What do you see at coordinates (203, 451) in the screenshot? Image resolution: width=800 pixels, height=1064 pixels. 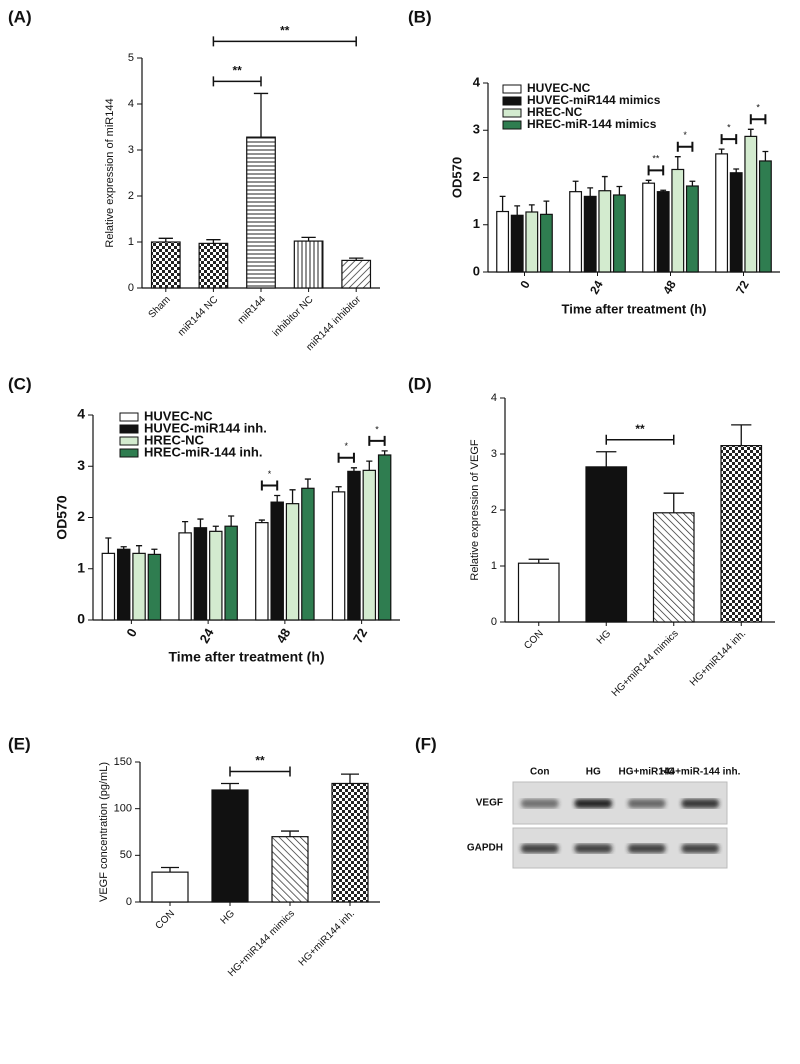 I see `legend-label: HREC-miR-144 inh.` at bounding box center [203, 451].